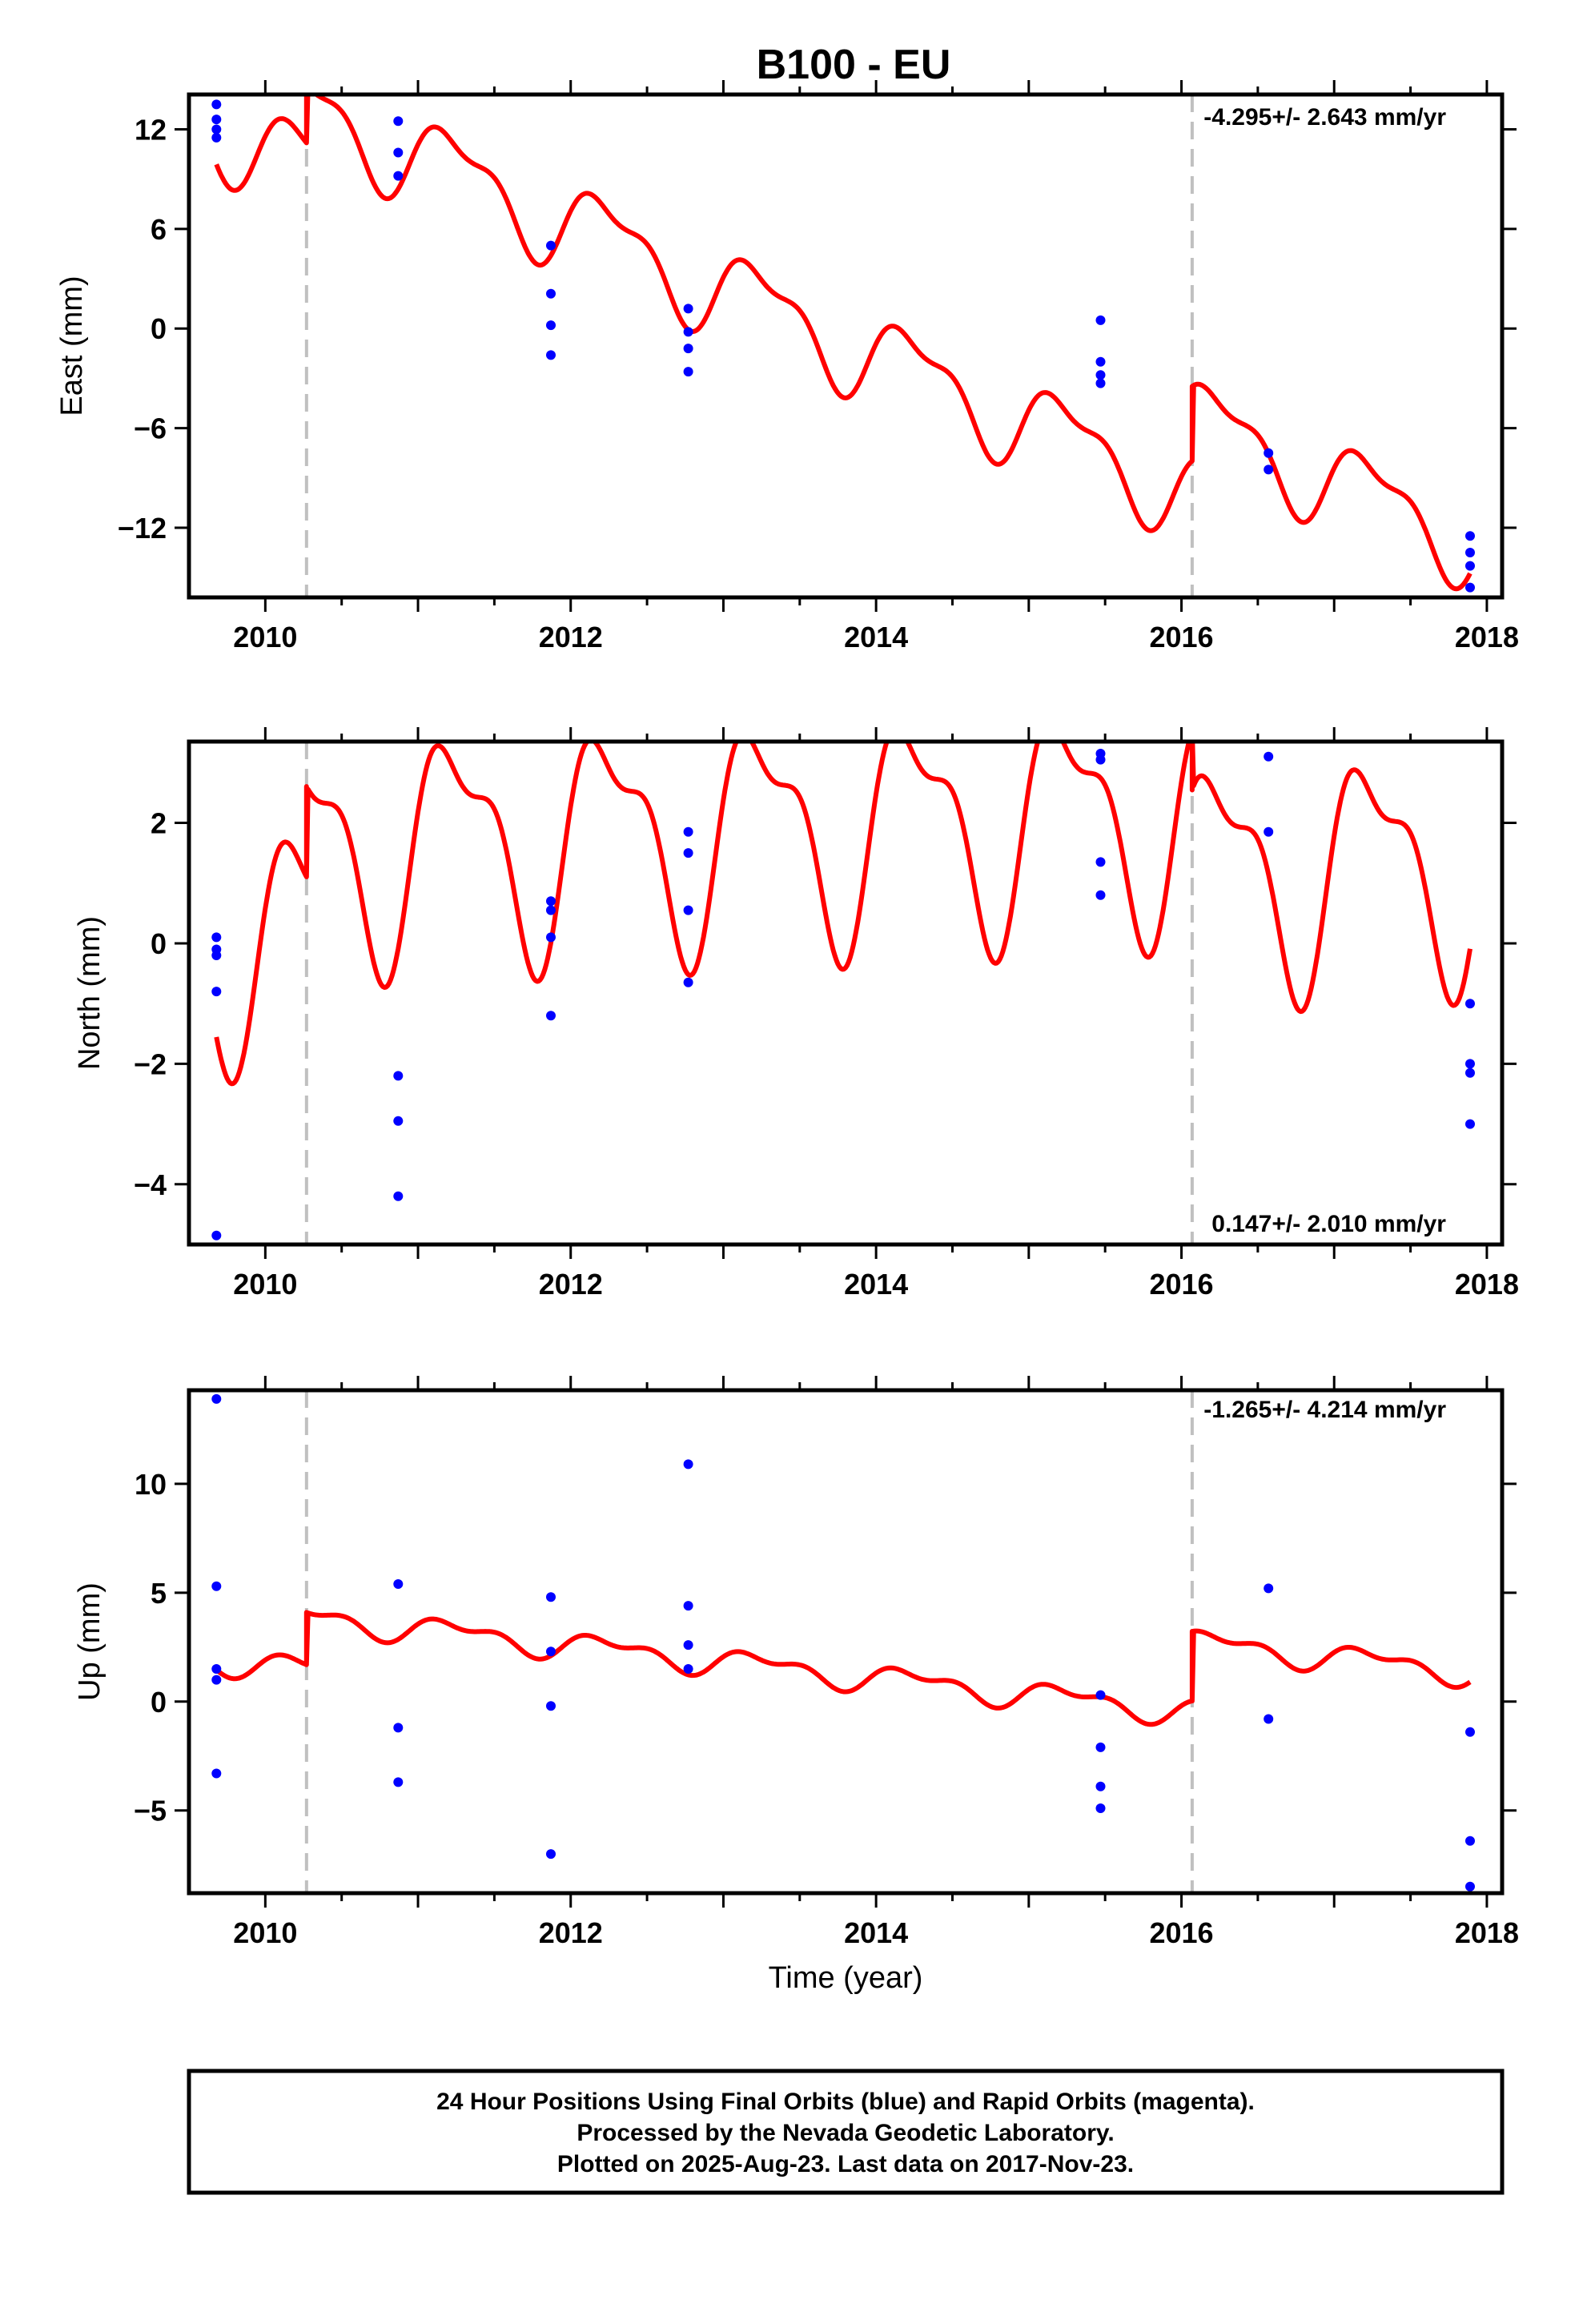  Describe the element at coordinates (159, 329) in the screenshot. I see `east-ytick-label-2: 0` at that location.